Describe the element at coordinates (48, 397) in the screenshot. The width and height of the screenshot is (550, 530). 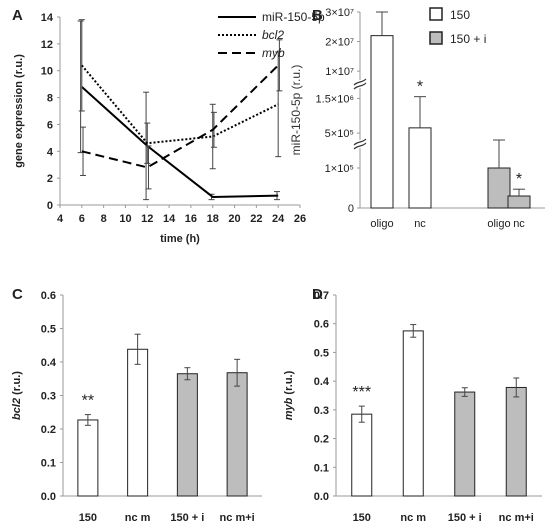
I see `c-y-tick-label: 0.3` at that location.